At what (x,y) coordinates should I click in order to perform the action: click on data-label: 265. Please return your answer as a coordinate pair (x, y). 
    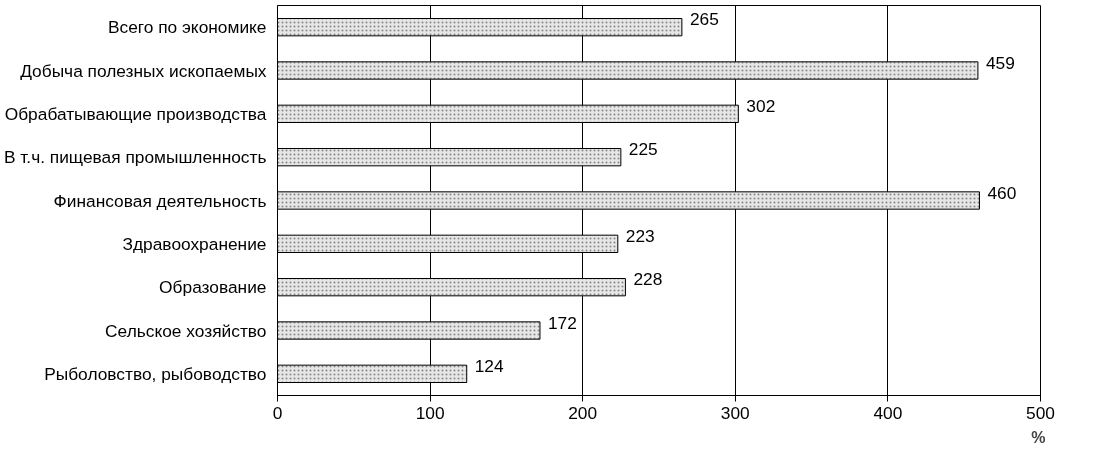
    Looking at the image, I should click on (704, 19).